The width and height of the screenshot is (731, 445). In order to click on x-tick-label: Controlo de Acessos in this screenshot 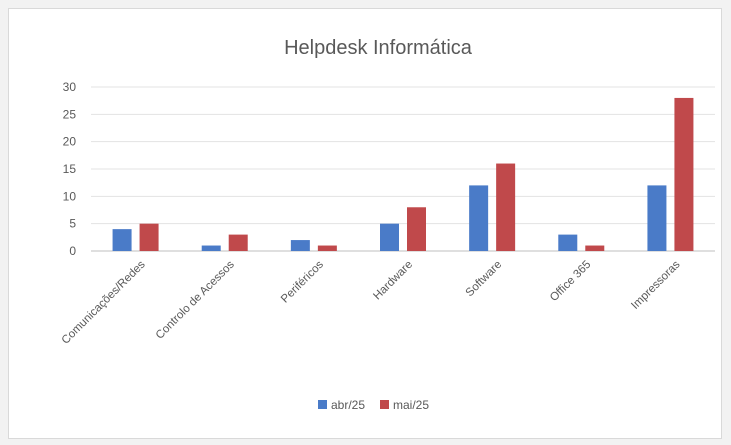, I will do `click(195, 299)`.